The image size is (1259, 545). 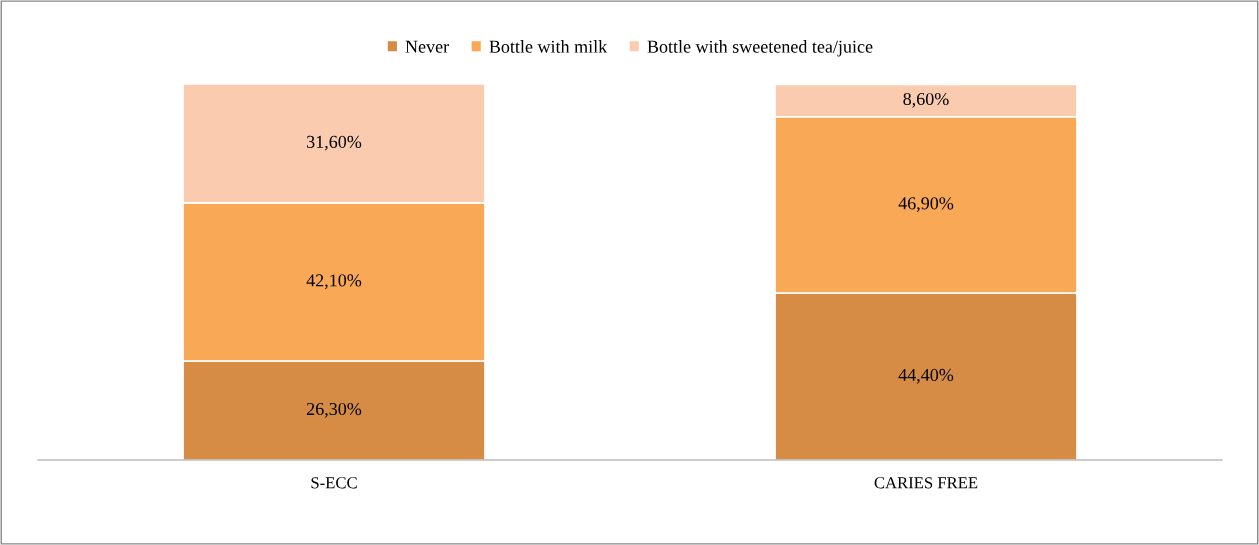 I want to click on legend-label: Never, so click(x=427, y=46).